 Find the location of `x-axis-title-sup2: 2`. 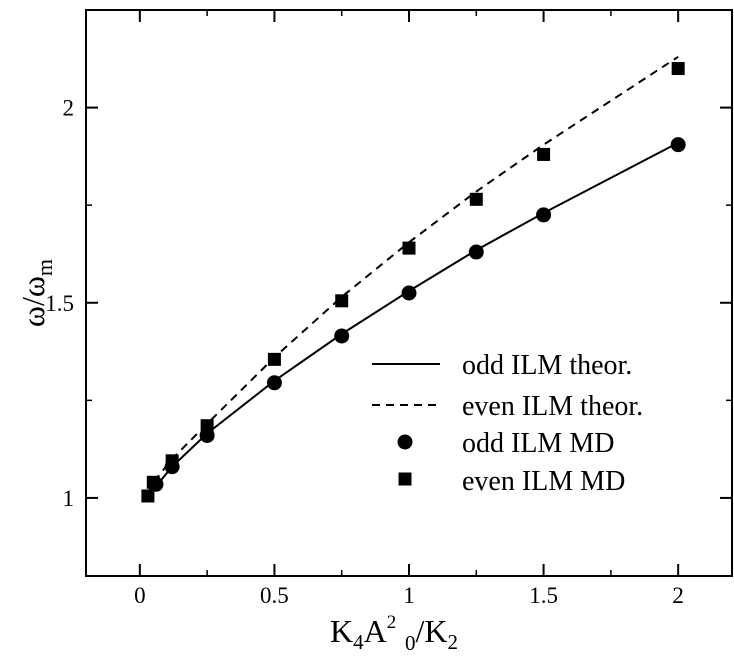

x-axis-title-sup2: 2 is located at coordinates (392, 622).